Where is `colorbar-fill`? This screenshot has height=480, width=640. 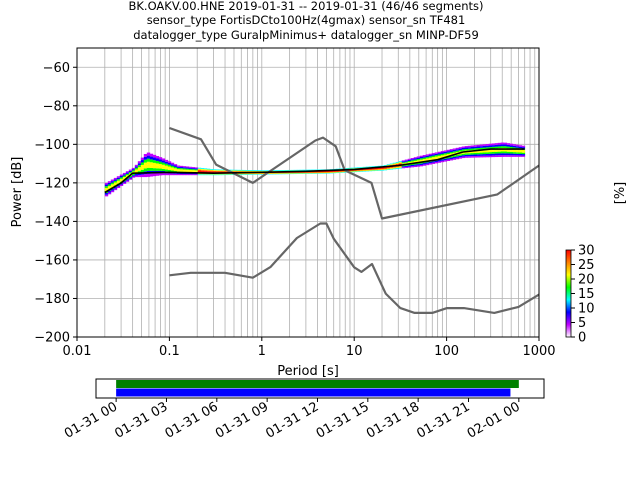 colorbar-fill is located at coordinates (568, 293).